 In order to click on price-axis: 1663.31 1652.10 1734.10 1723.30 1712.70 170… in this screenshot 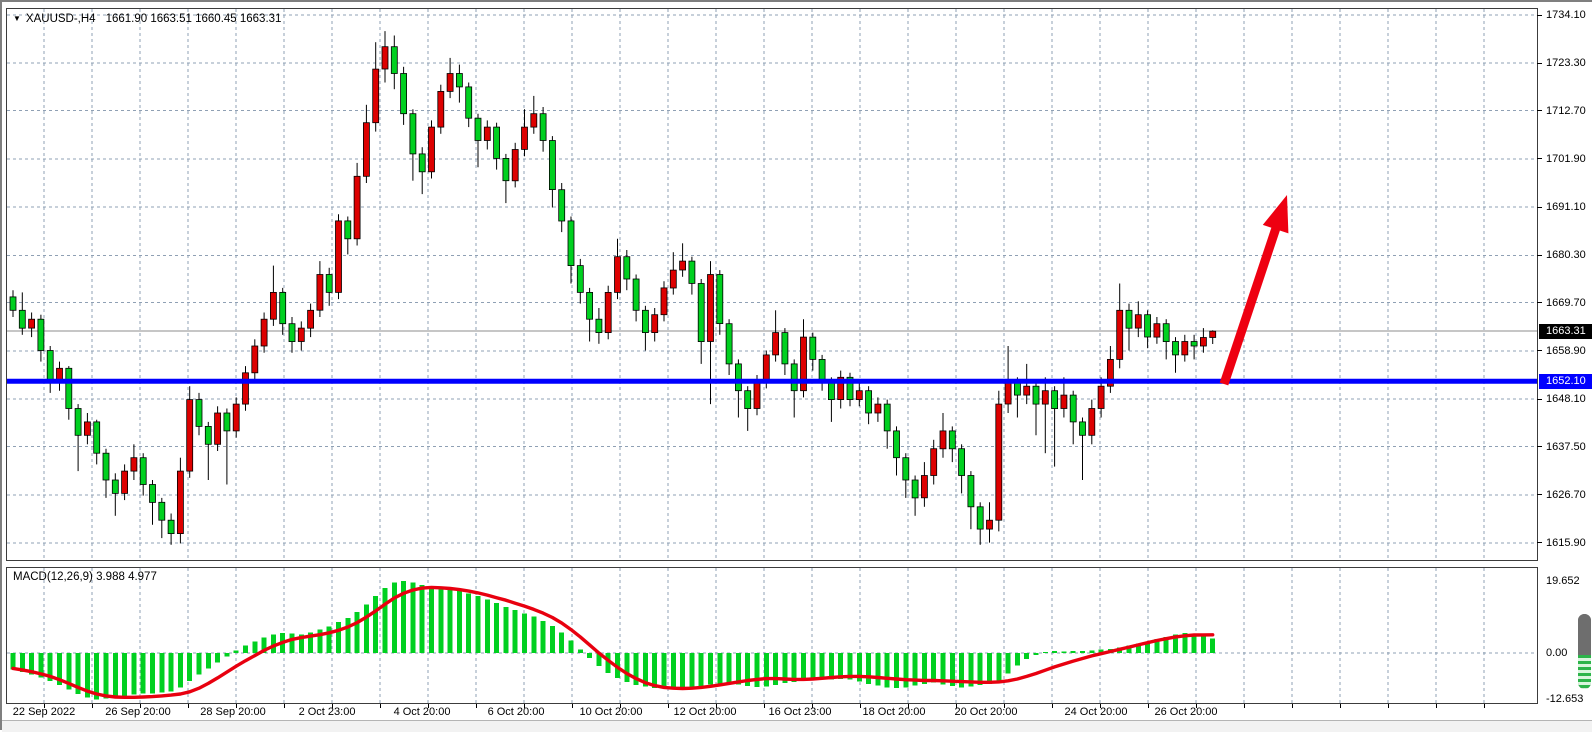, I will do `click(1564, 361)`.